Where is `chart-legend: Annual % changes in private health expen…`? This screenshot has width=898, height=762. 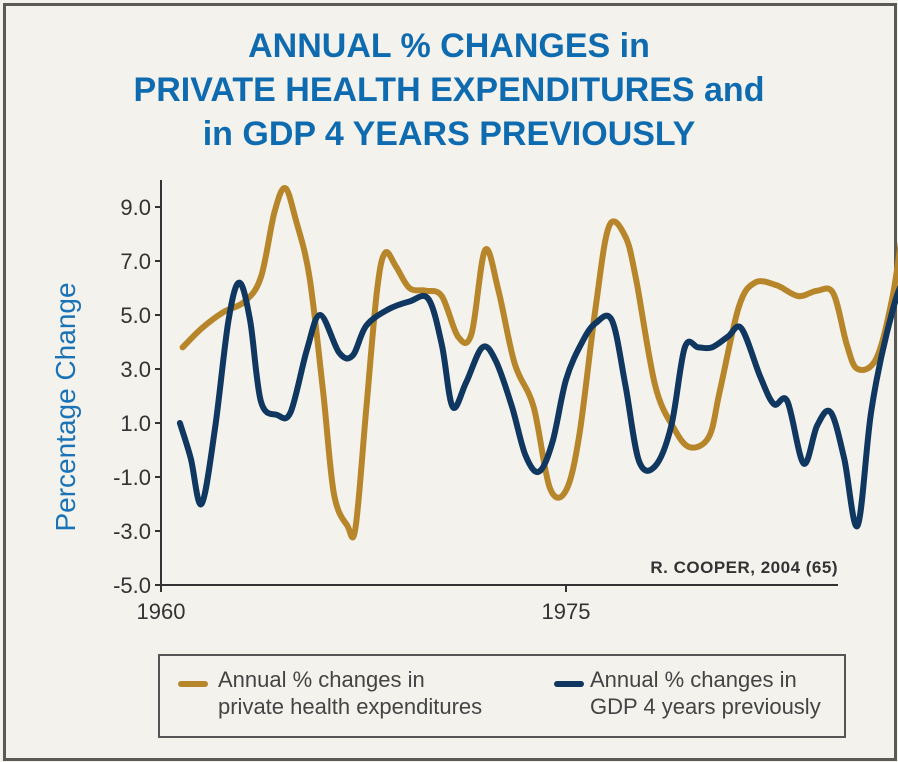 chart-legend: Annual % changes in private health expen… is located at coordinates (502, 696).